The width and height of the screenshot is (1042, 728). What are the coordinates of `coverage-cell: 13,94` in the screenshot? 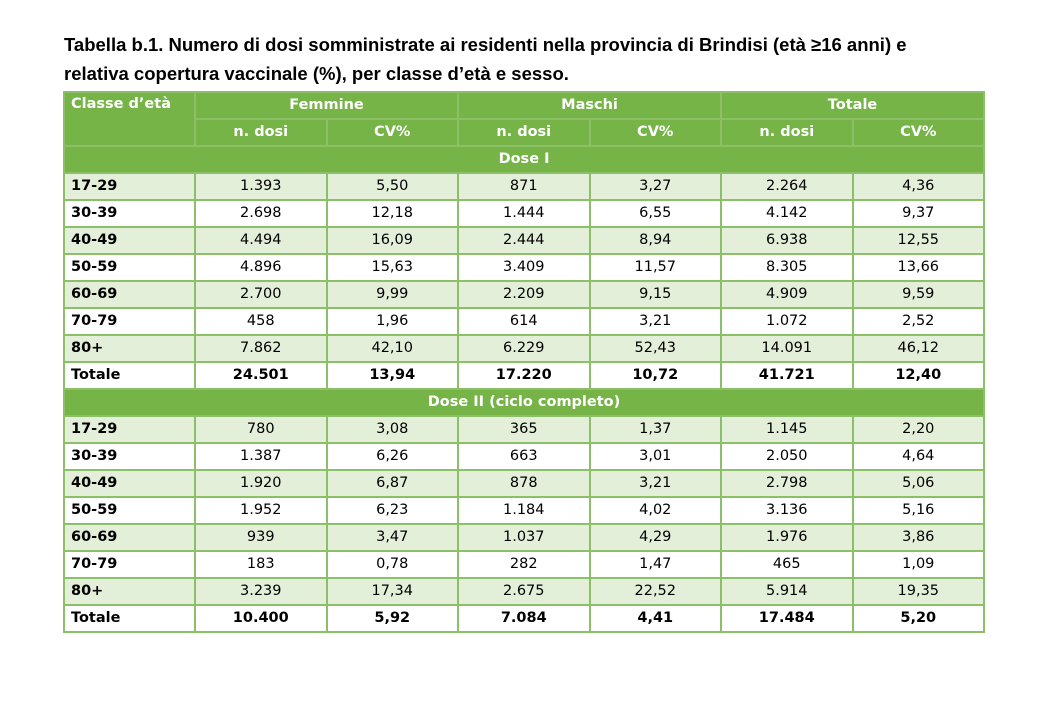 It's located at (392, 375).